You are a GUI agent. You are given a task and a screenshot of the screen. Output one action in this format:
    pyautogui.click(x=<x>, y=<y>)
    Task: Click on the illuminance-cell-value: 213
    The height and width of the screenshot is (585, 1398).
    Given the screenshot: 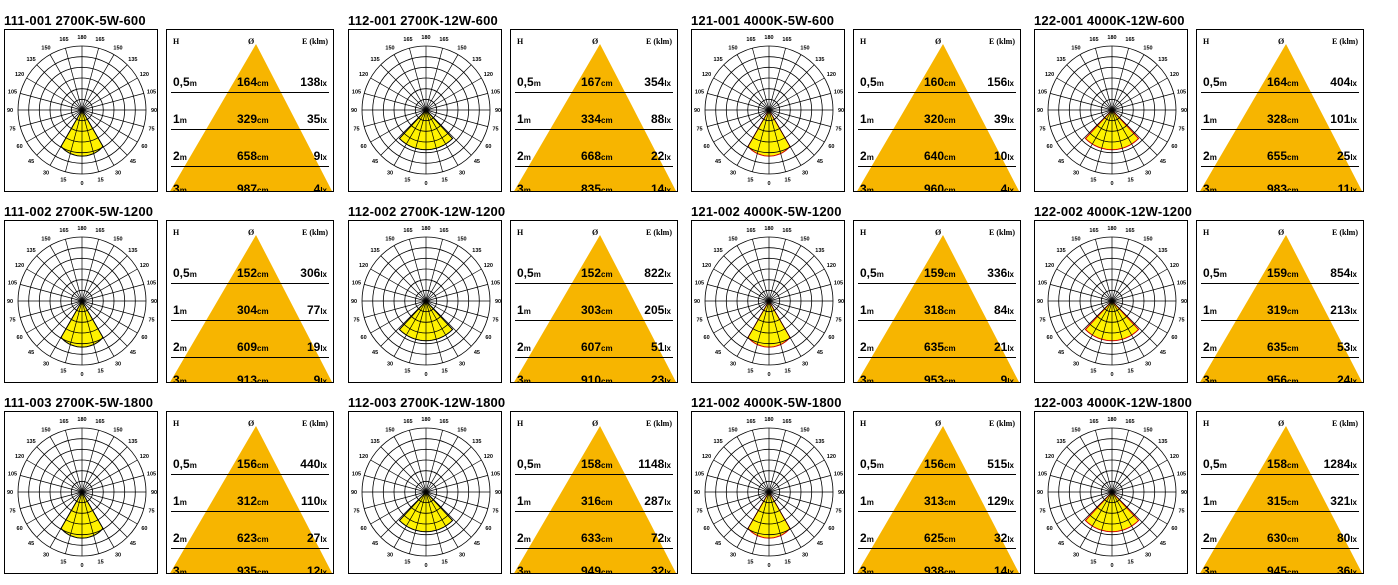 What is the action you would take?
    pyautogui.click(x=1340, y=310)
    